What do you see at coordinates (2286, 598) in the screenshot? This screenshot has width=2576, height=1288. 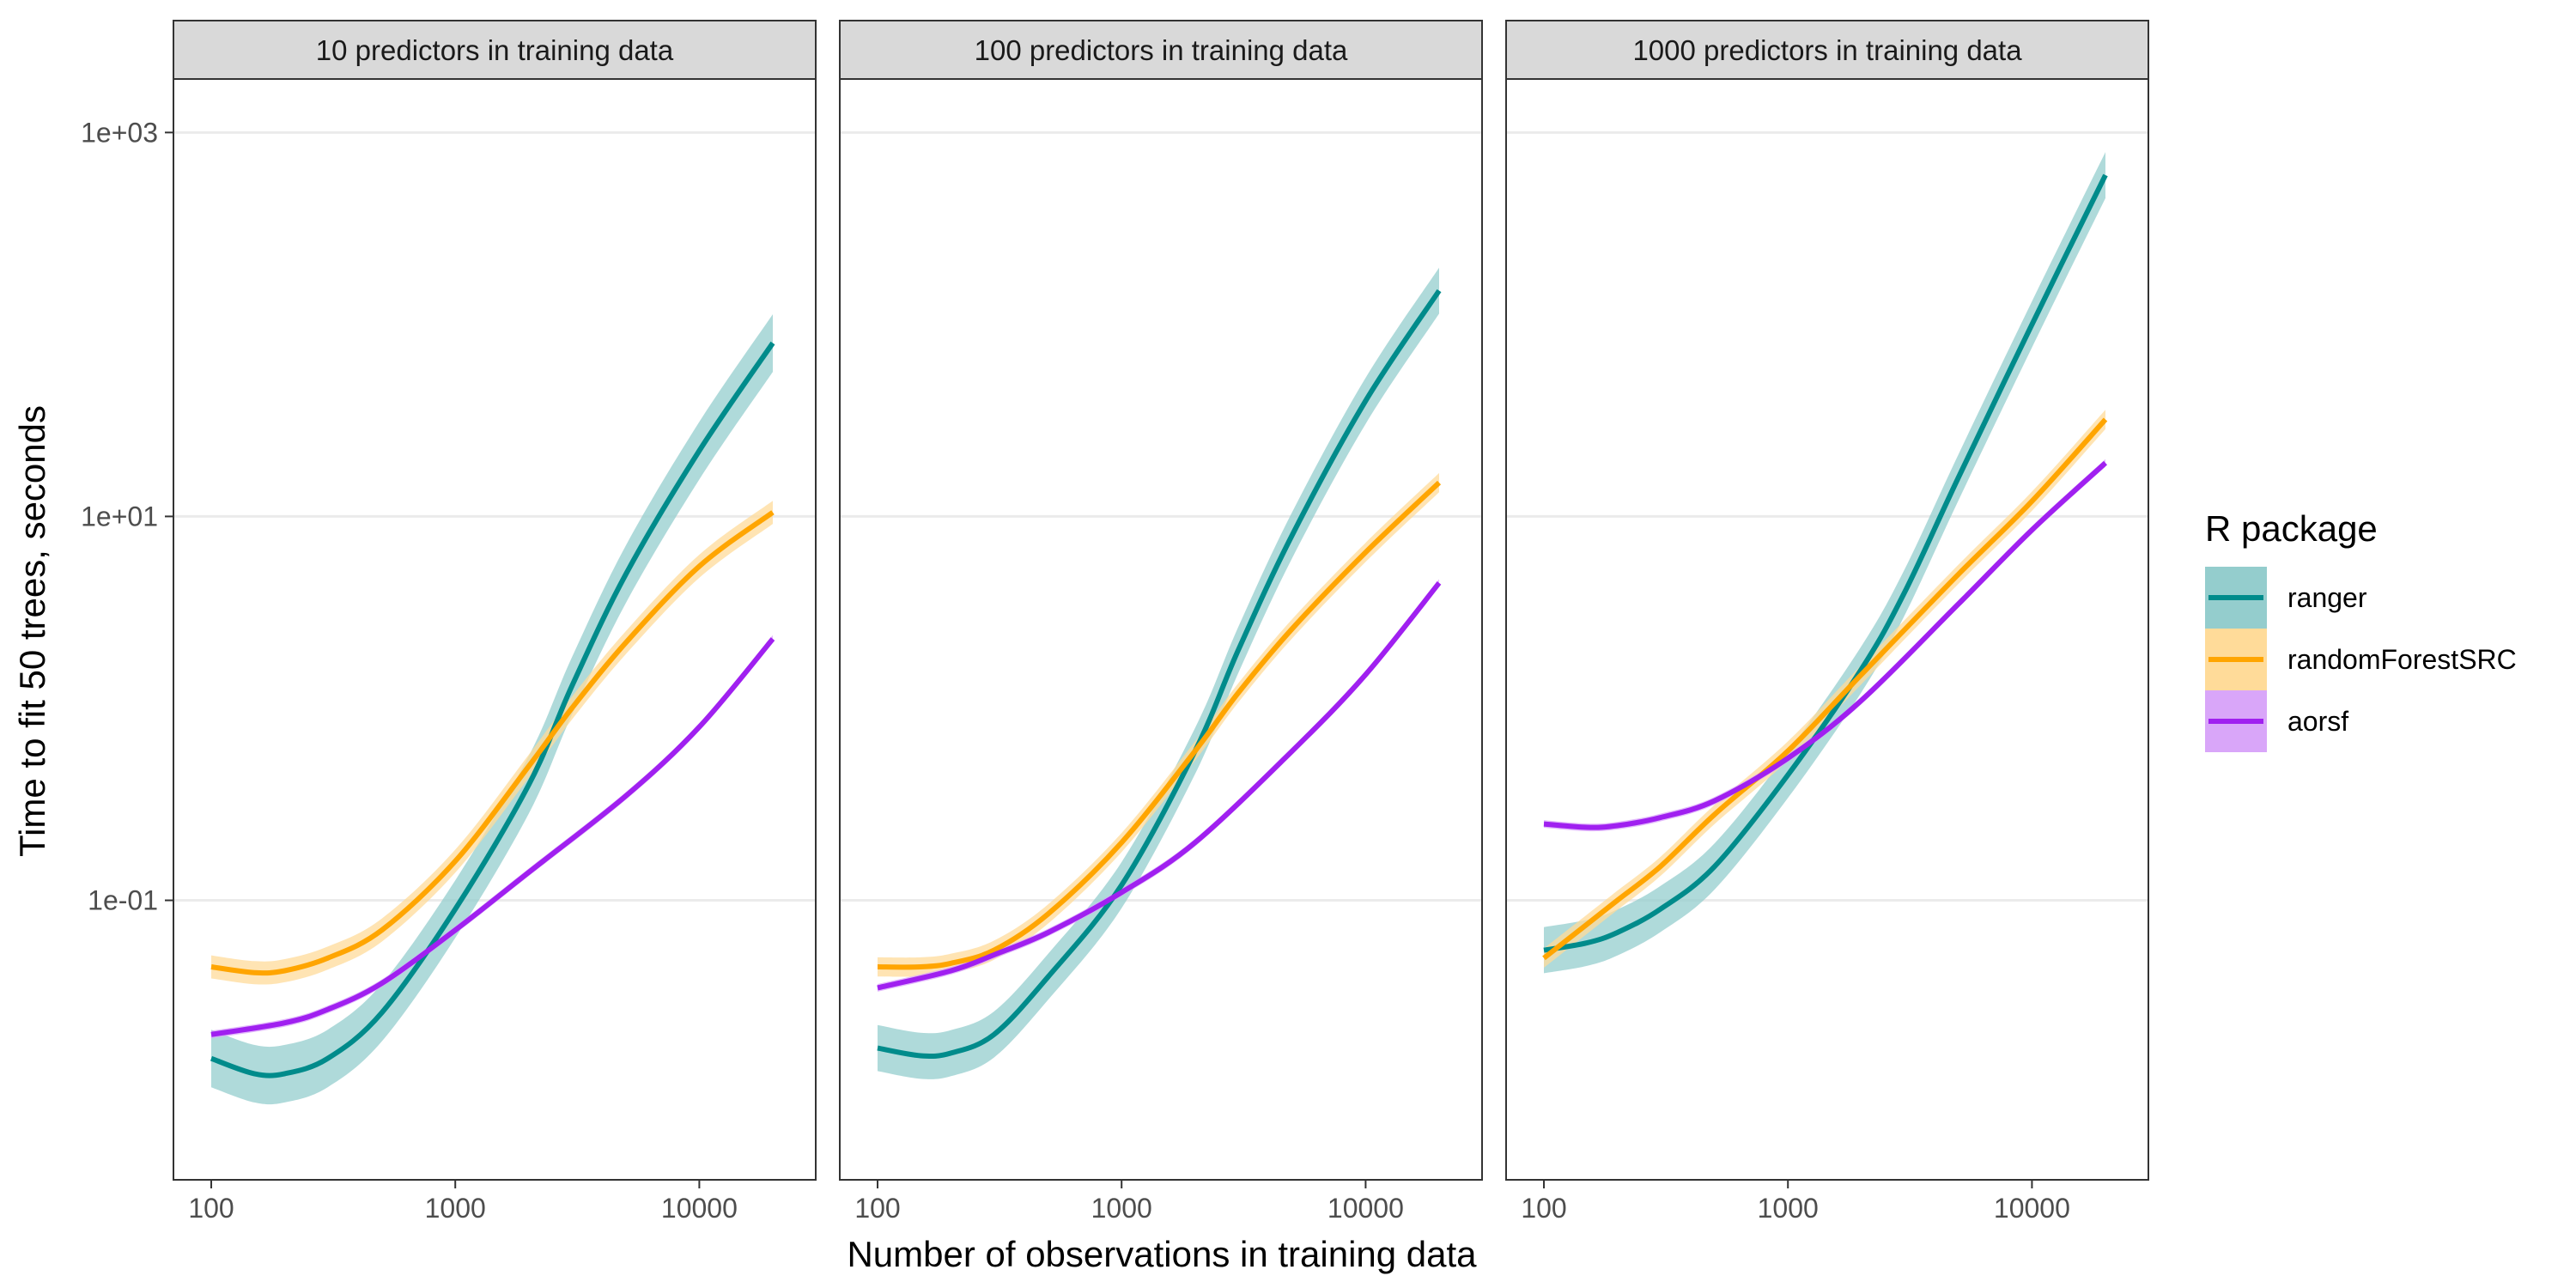 I see `legend-item-ranger: ranger` at bounding box center [2286, 598].